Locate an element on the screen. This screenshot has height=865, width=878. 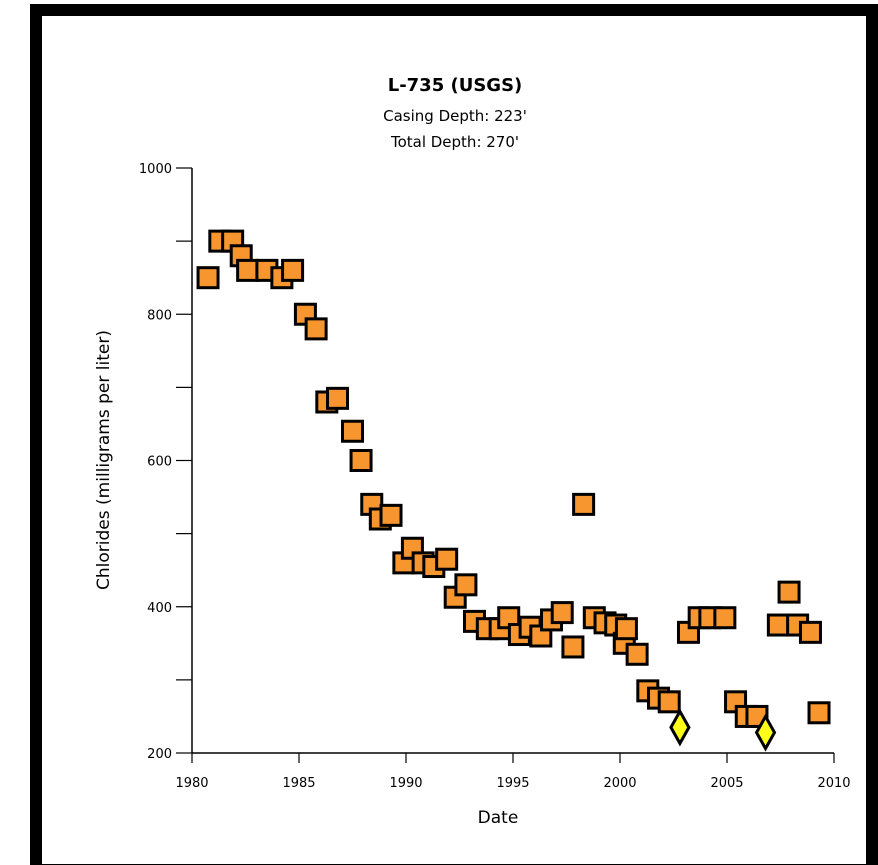
x-tick-label: 1980 is located at coordinates (191, 783).